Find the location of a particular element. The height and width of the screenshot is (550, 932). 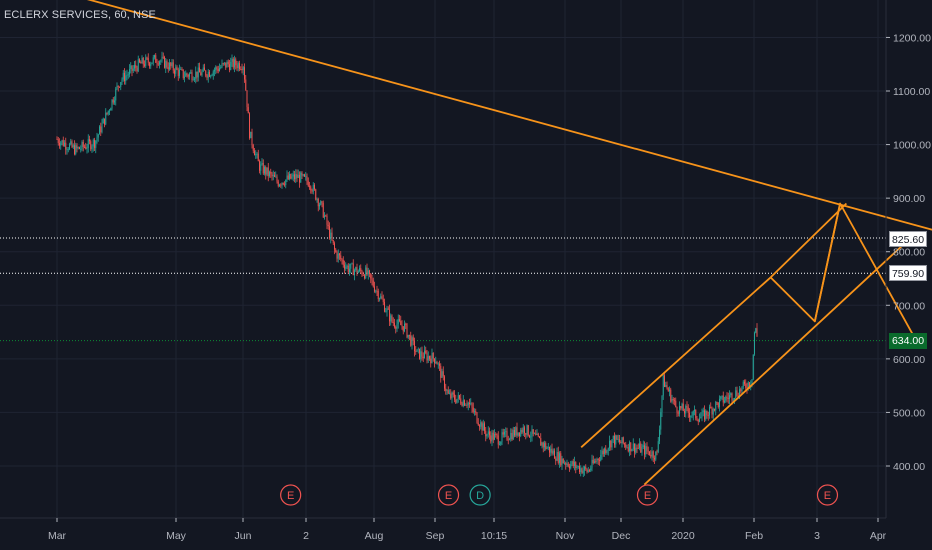

time-axis-label: Feb is located at coordinates (754, 536).